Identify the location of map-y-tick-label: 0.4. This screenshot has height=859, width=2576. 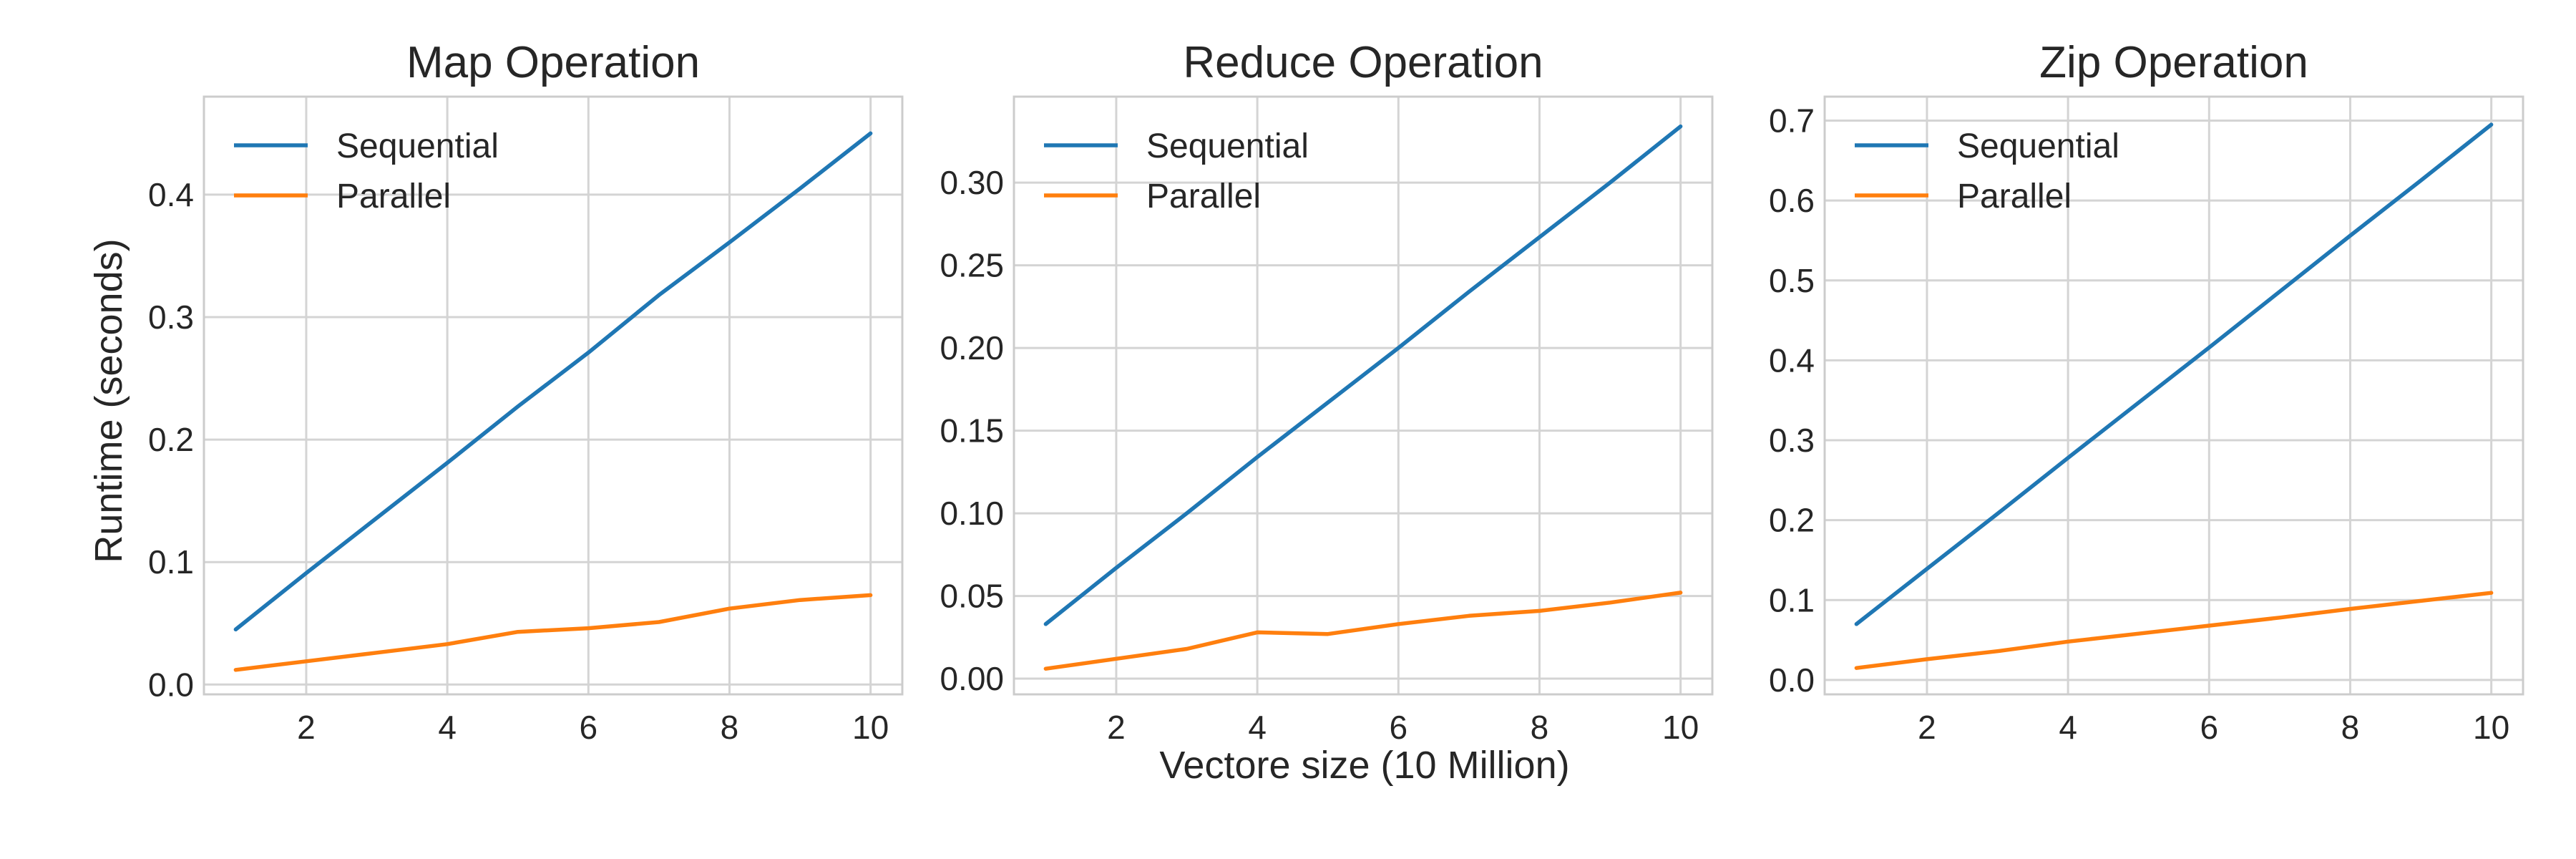
(171, 194).